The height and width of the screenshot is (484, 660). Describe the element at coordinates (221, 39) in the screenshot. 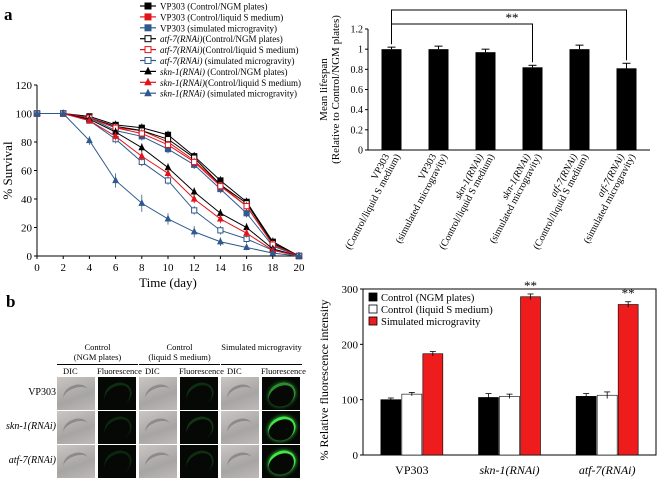

I see `survival-legend-label: atf-7(RNAi)(Control/NGM plates)` at that location.